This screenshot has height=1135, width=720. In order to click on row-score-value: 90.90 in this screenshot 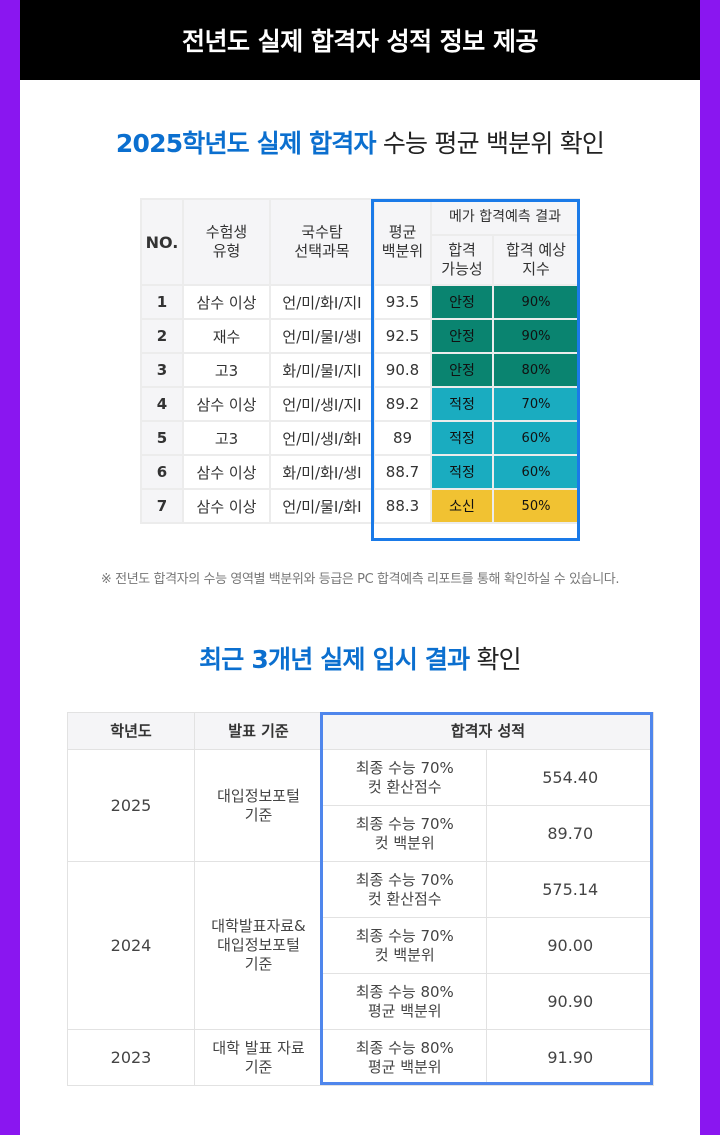, I will do `click(570, 1001)`.